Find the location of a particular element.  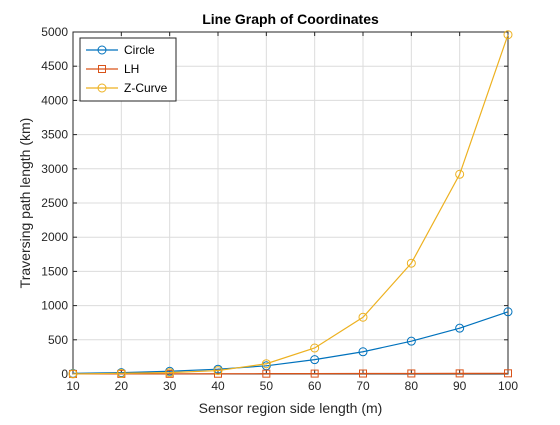

x-tick-label: 40 is located at coordinates (218, 386).